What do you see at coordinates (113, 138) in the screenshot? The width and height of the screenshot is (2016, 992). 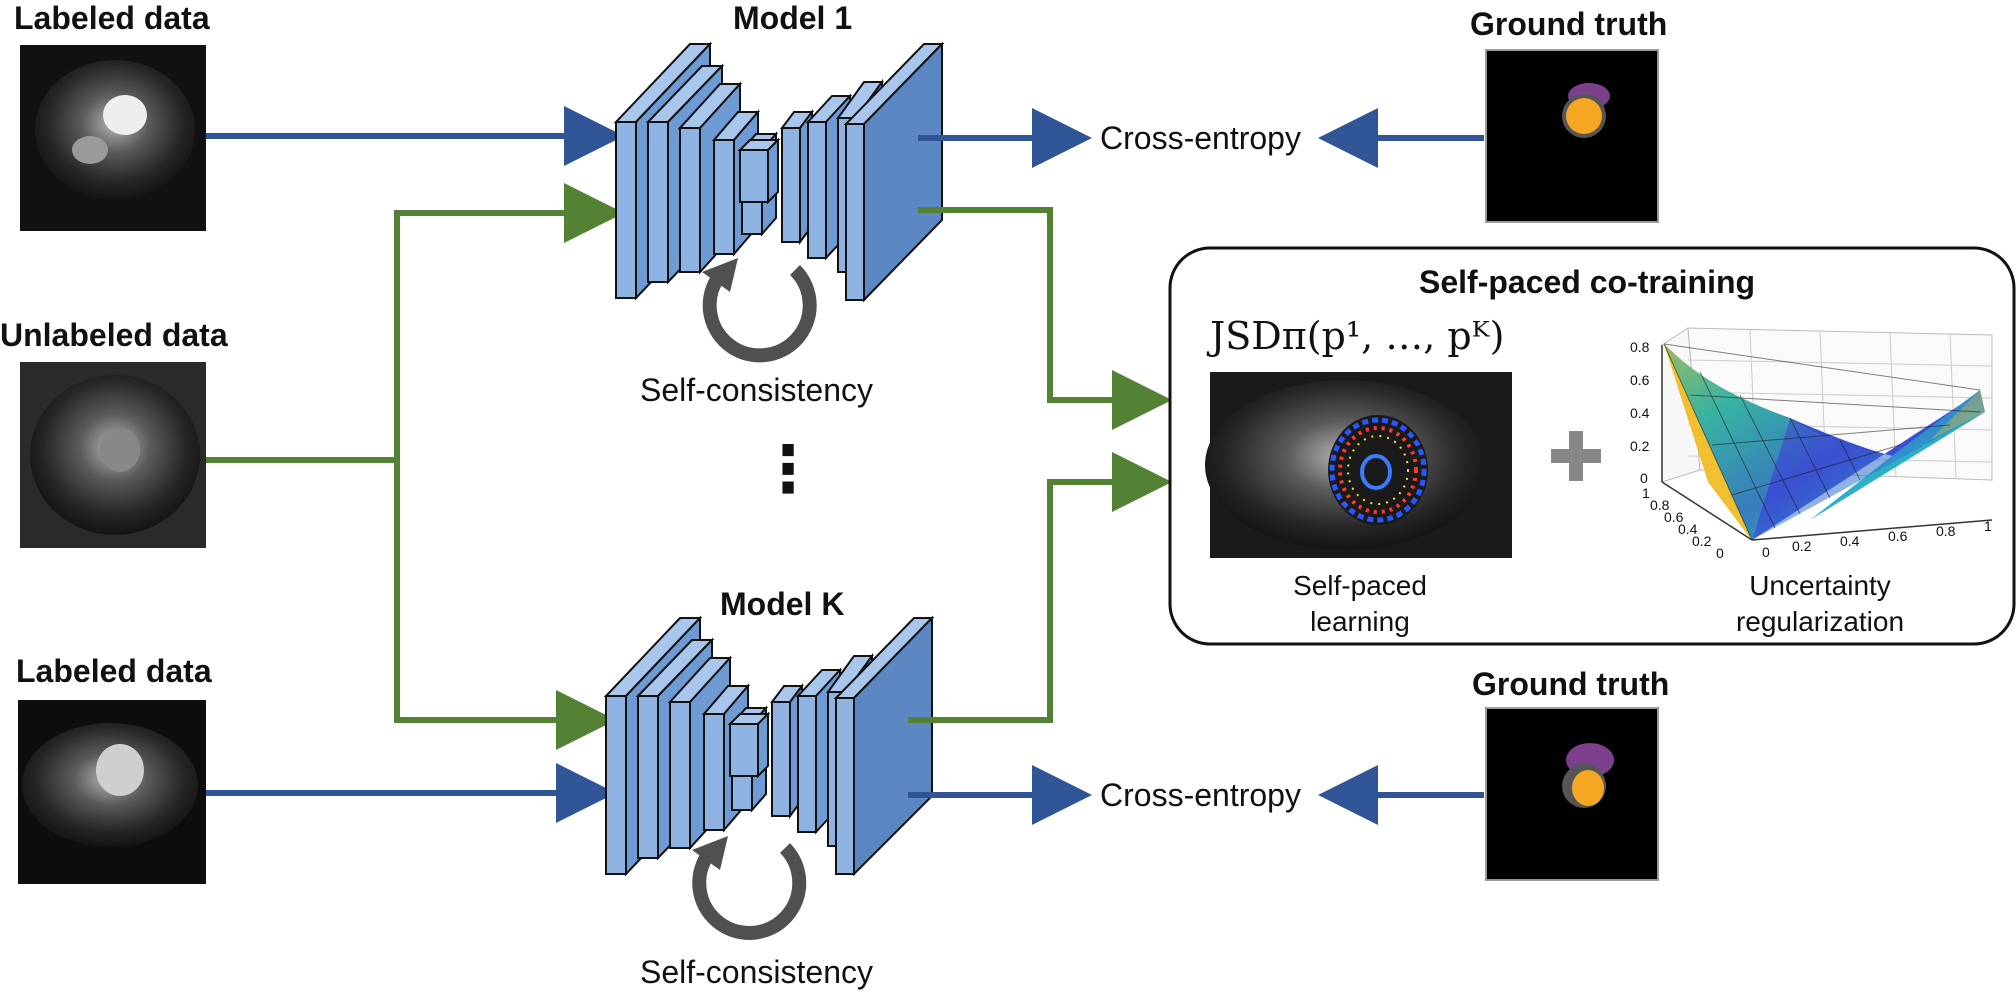 I see `labeled-image-top` at bounding box center [113, 138].